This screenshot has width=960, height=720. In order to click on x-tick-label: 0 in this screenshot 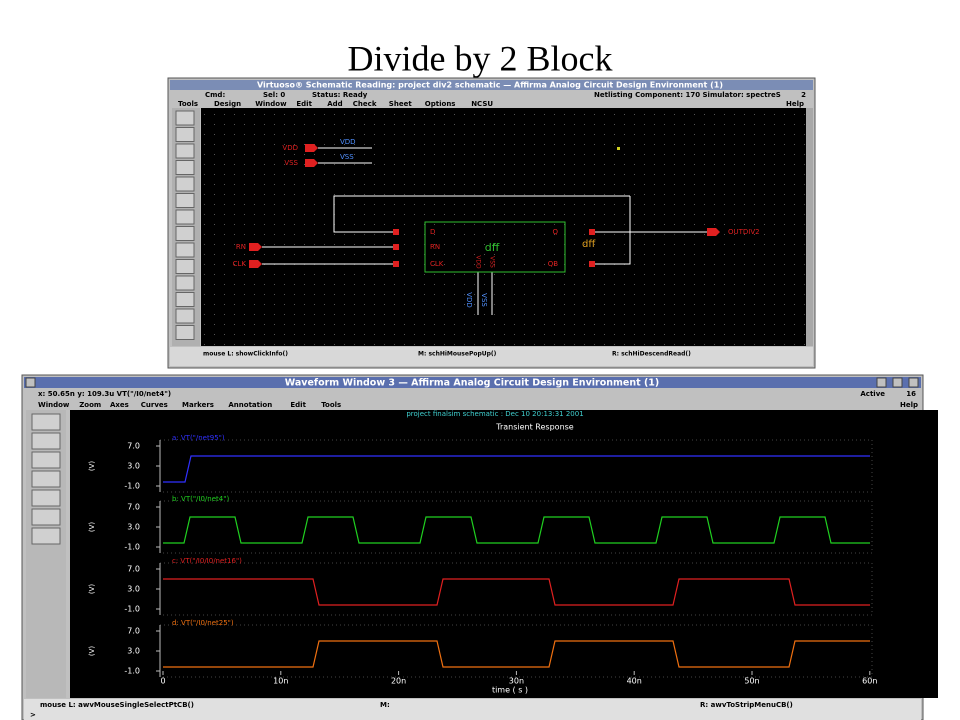, I will do `click(162, 681)`.